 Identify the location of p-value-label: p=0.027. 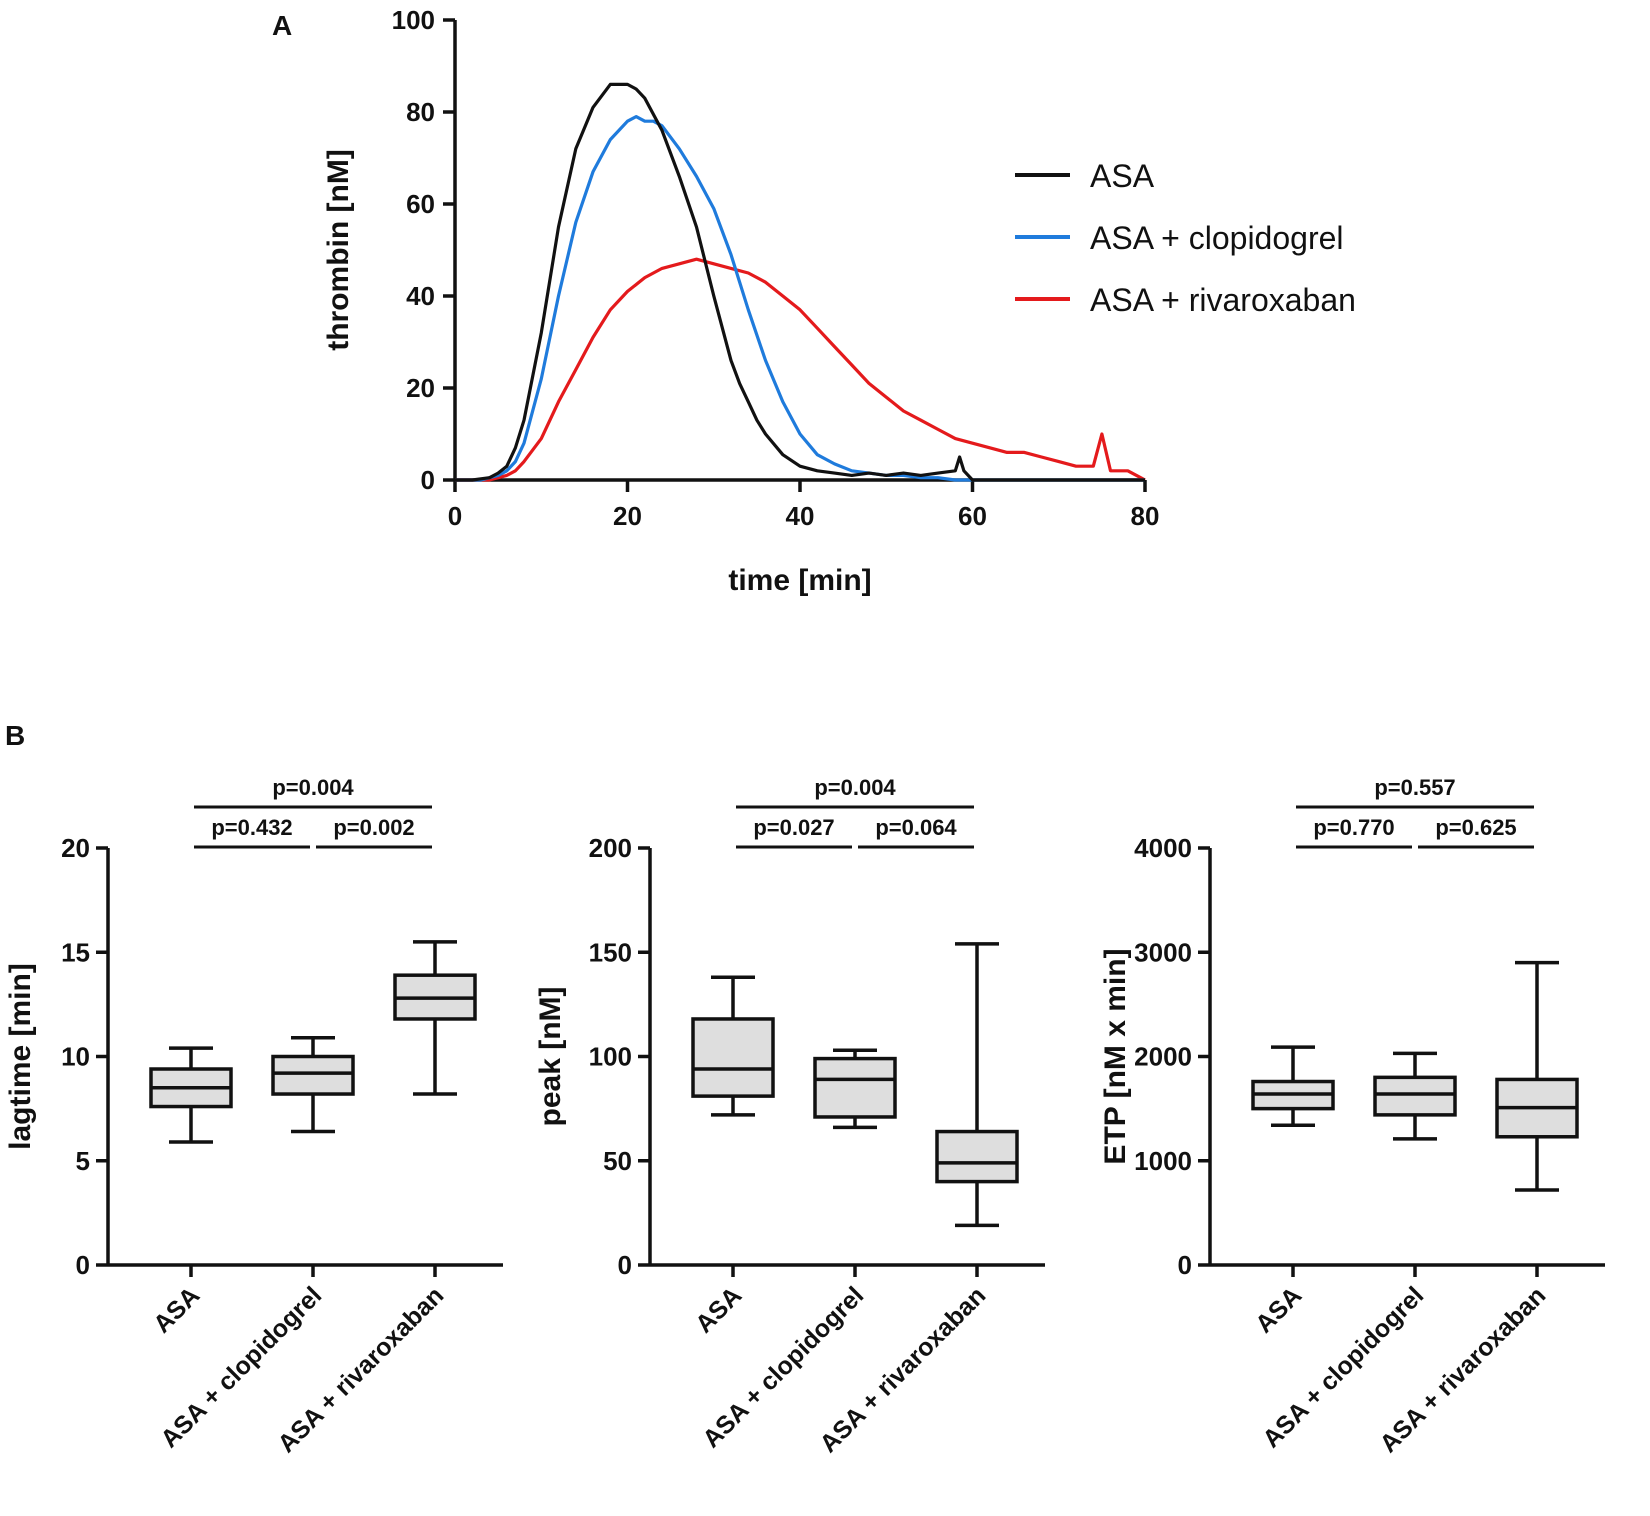
(793, 827).